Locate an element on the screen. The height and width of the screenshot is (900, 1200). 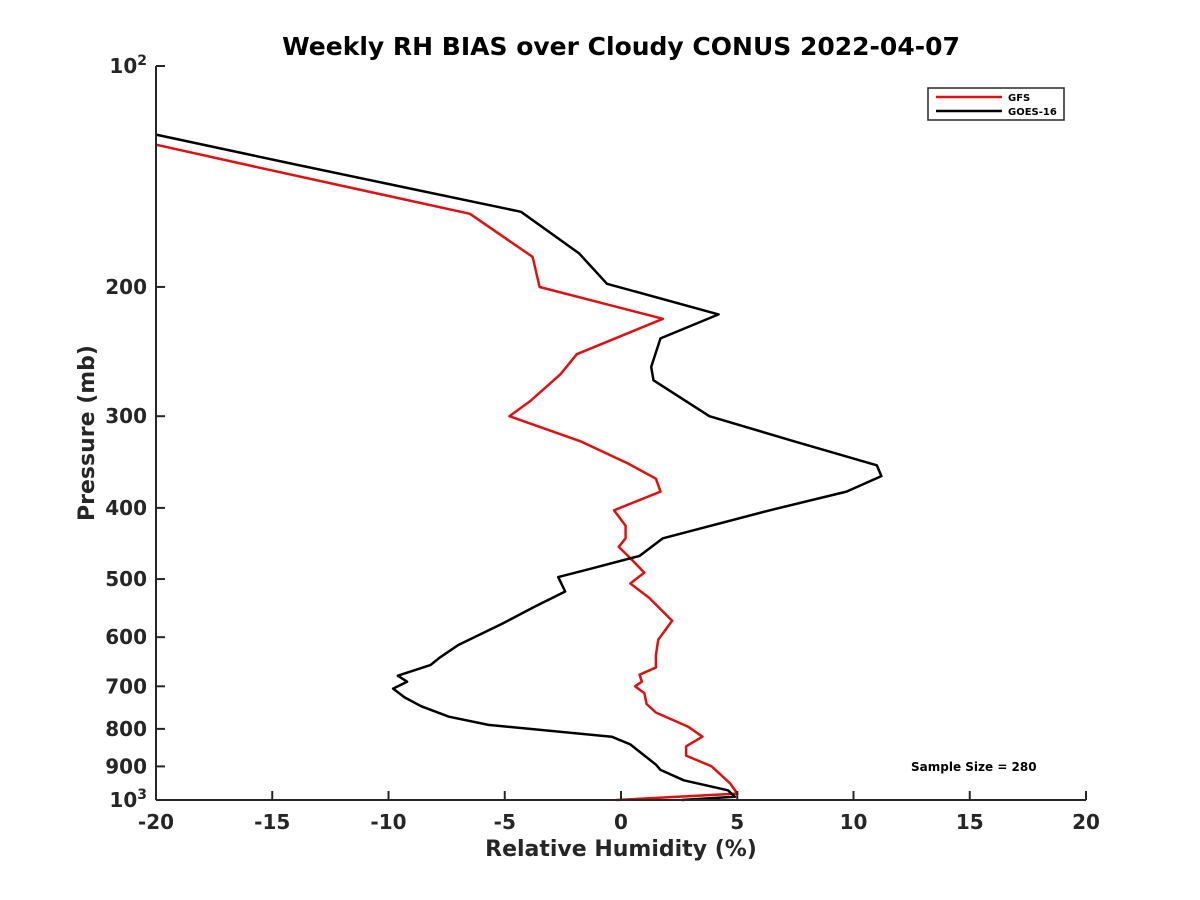
y-tick-label: 200 is located at coordinates (126, 287).